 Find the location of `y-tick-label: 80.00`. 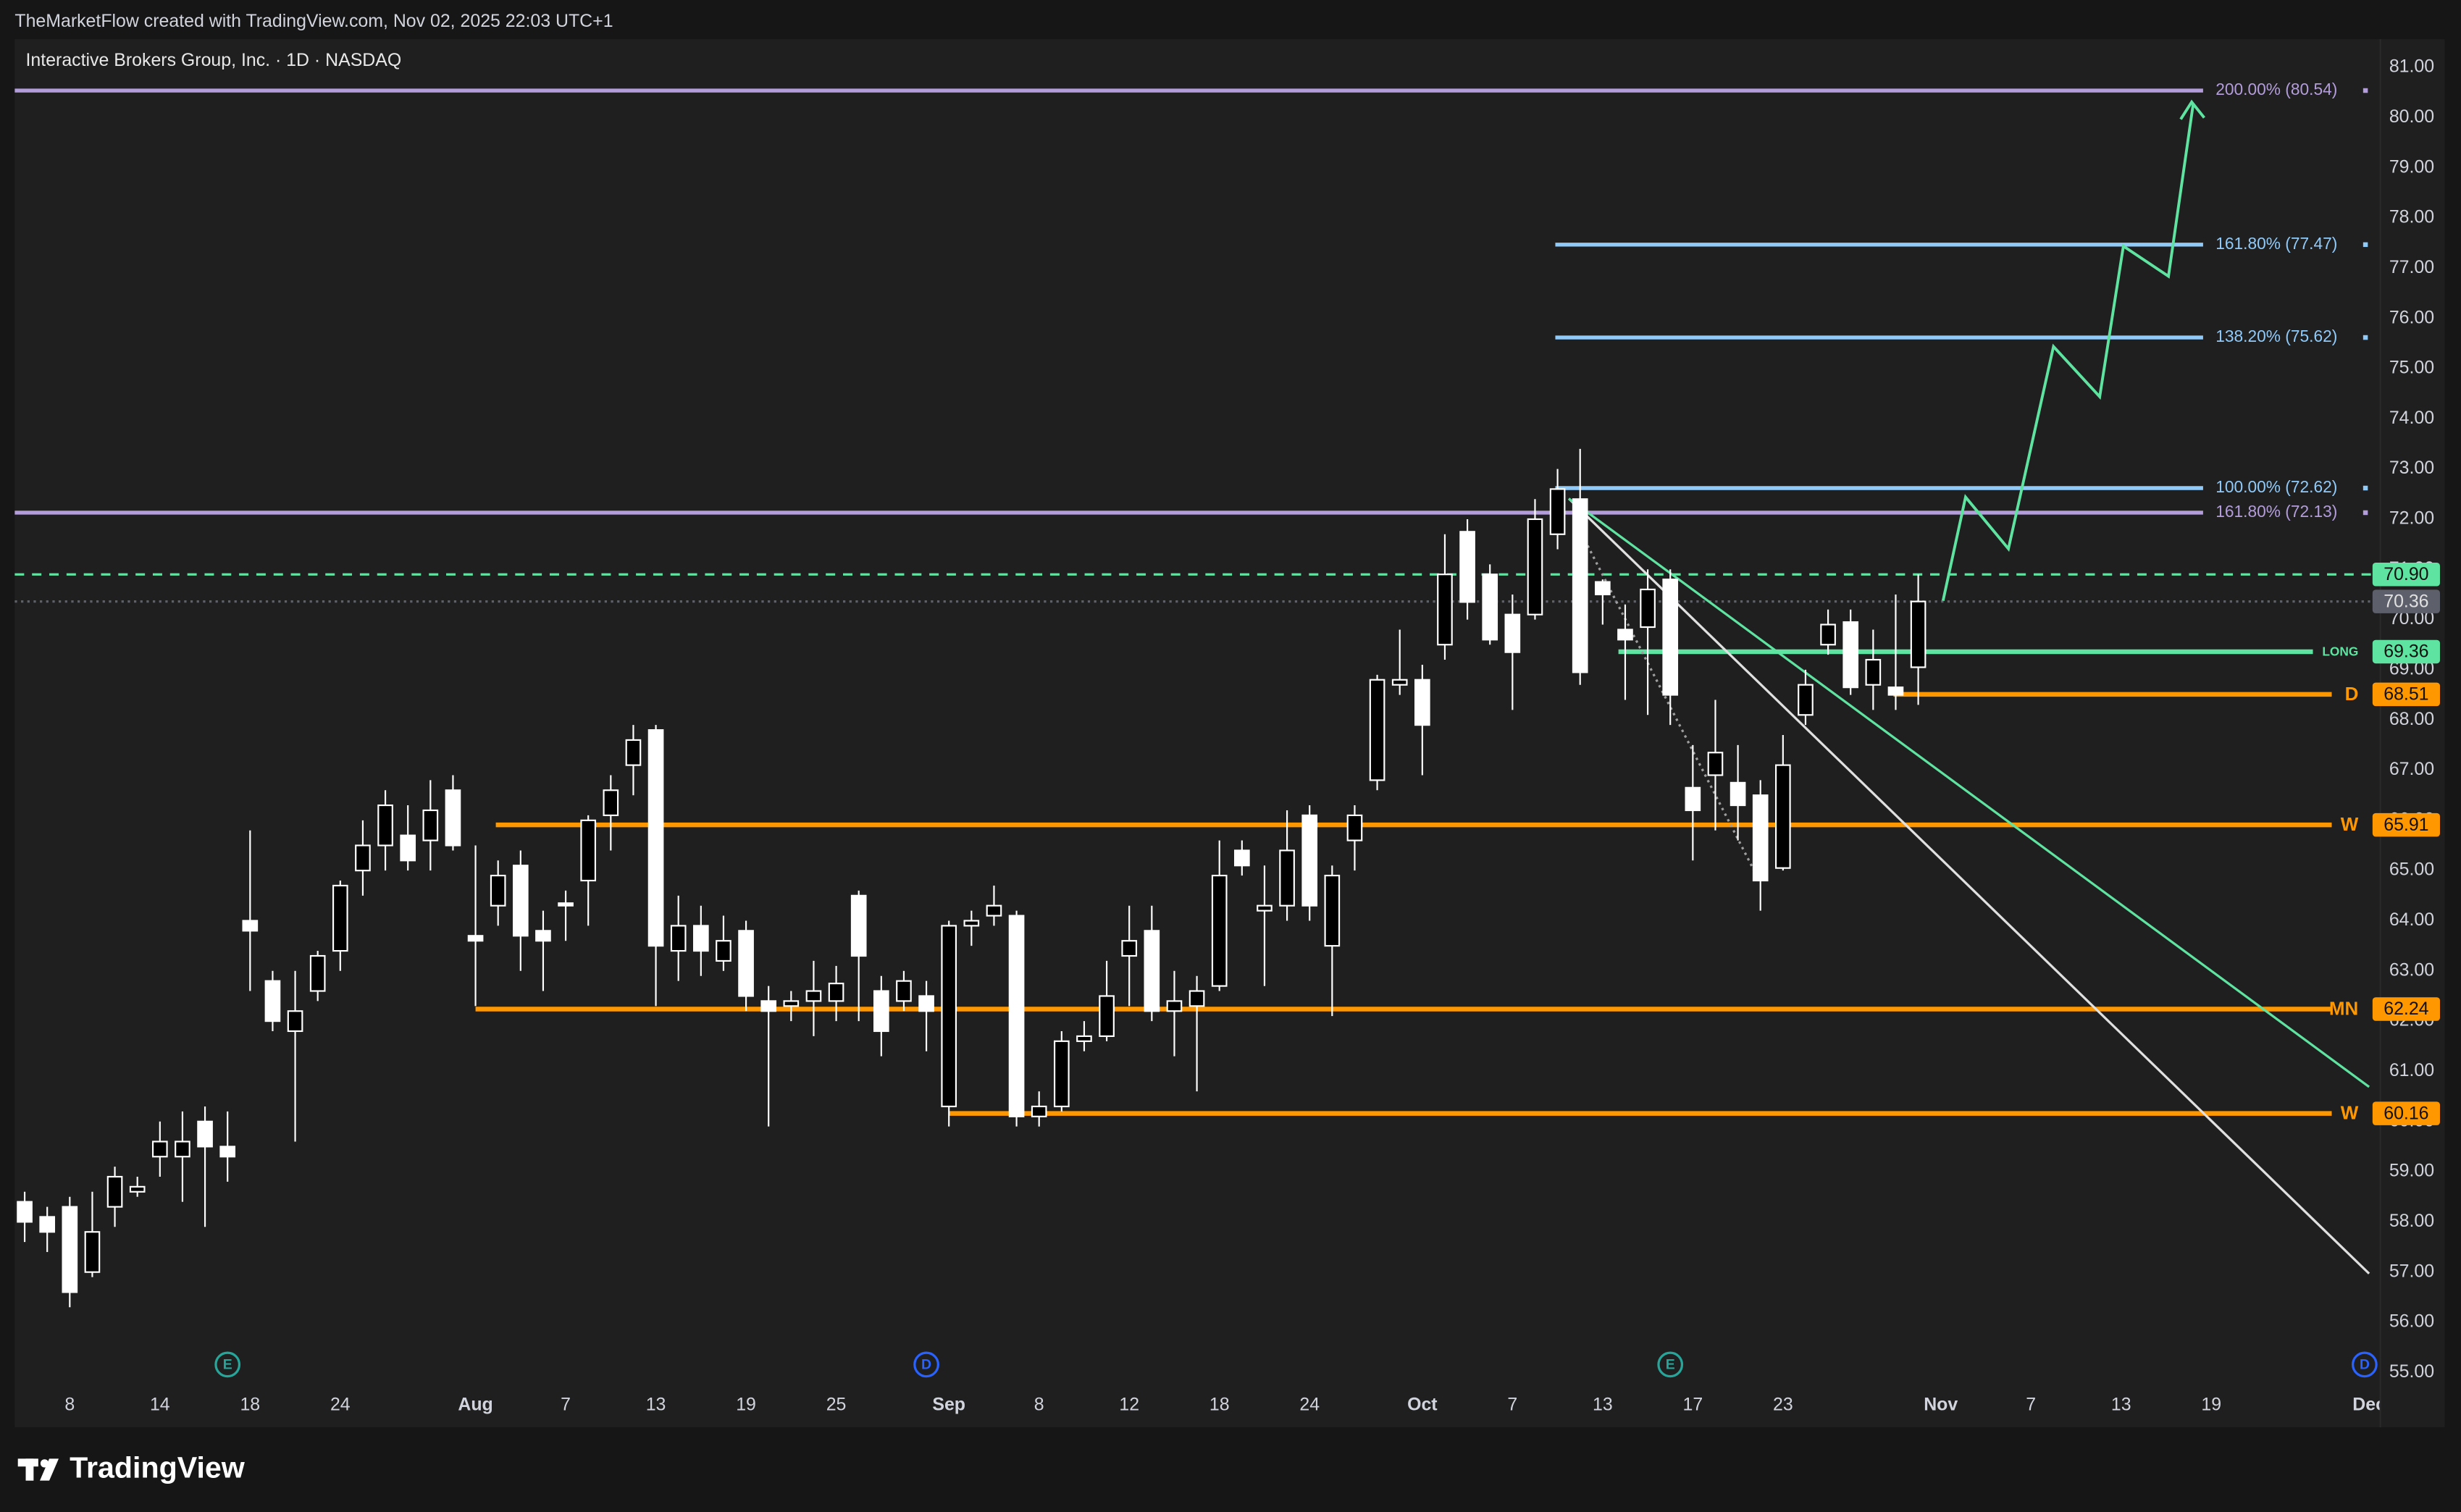

y-tick-label: 80.00 is located at coordinates (2411, 116).